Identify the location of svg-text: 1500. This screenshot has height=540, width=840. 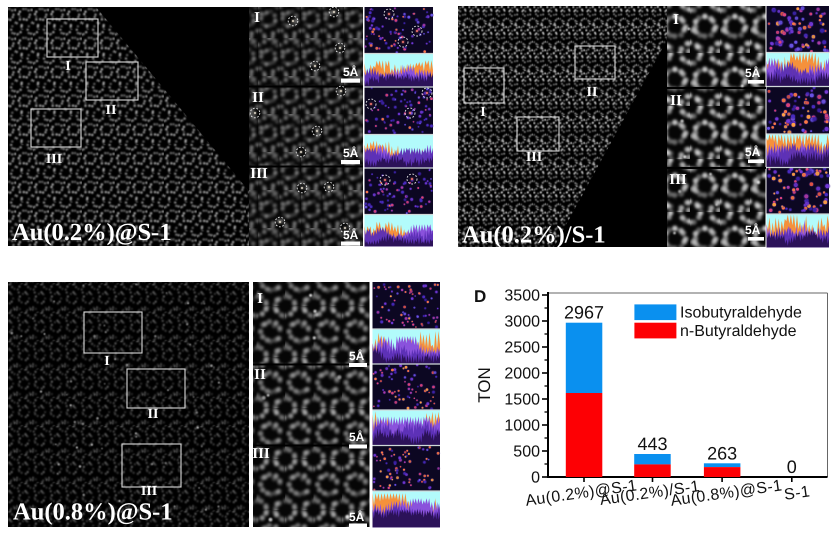
(522, 400).